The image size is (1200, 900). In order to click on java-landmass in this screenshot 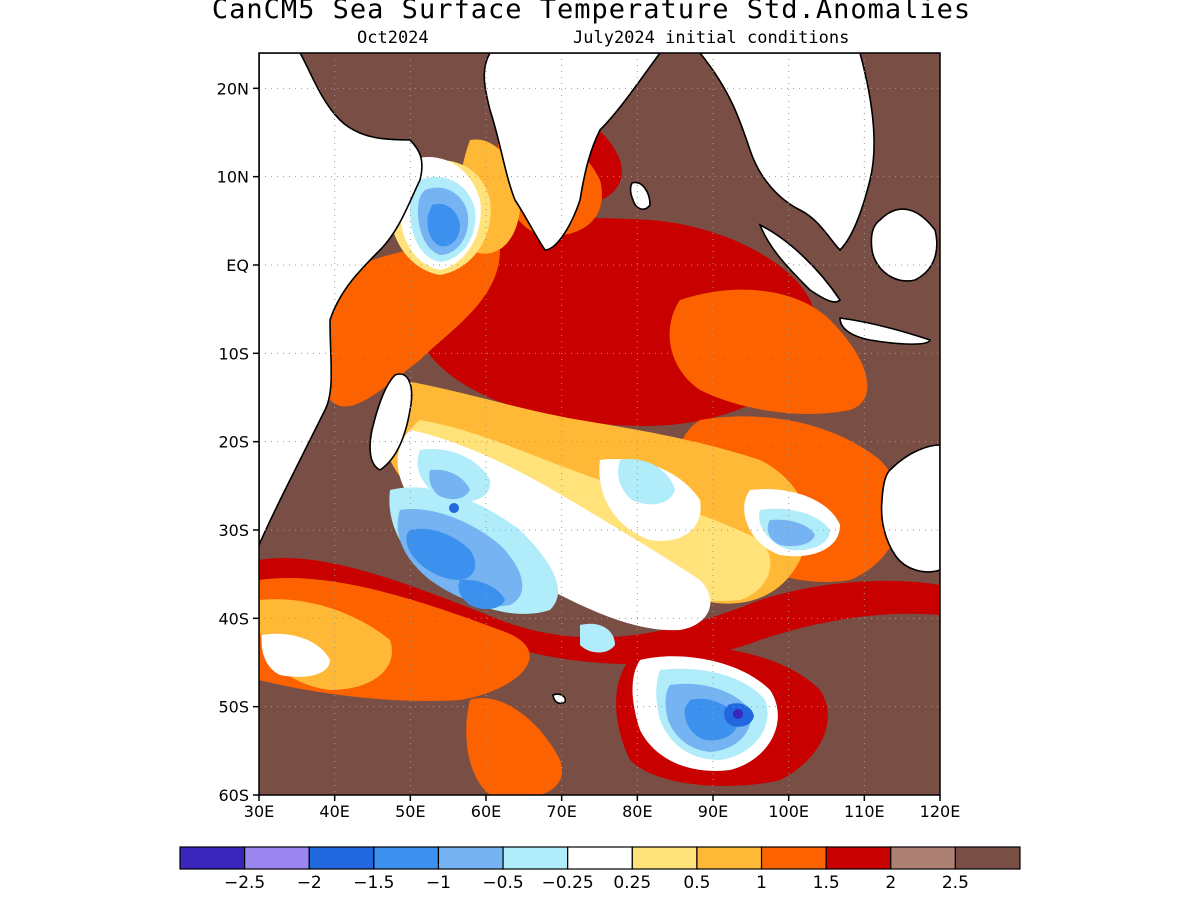, I will do `click(885, 331)`.